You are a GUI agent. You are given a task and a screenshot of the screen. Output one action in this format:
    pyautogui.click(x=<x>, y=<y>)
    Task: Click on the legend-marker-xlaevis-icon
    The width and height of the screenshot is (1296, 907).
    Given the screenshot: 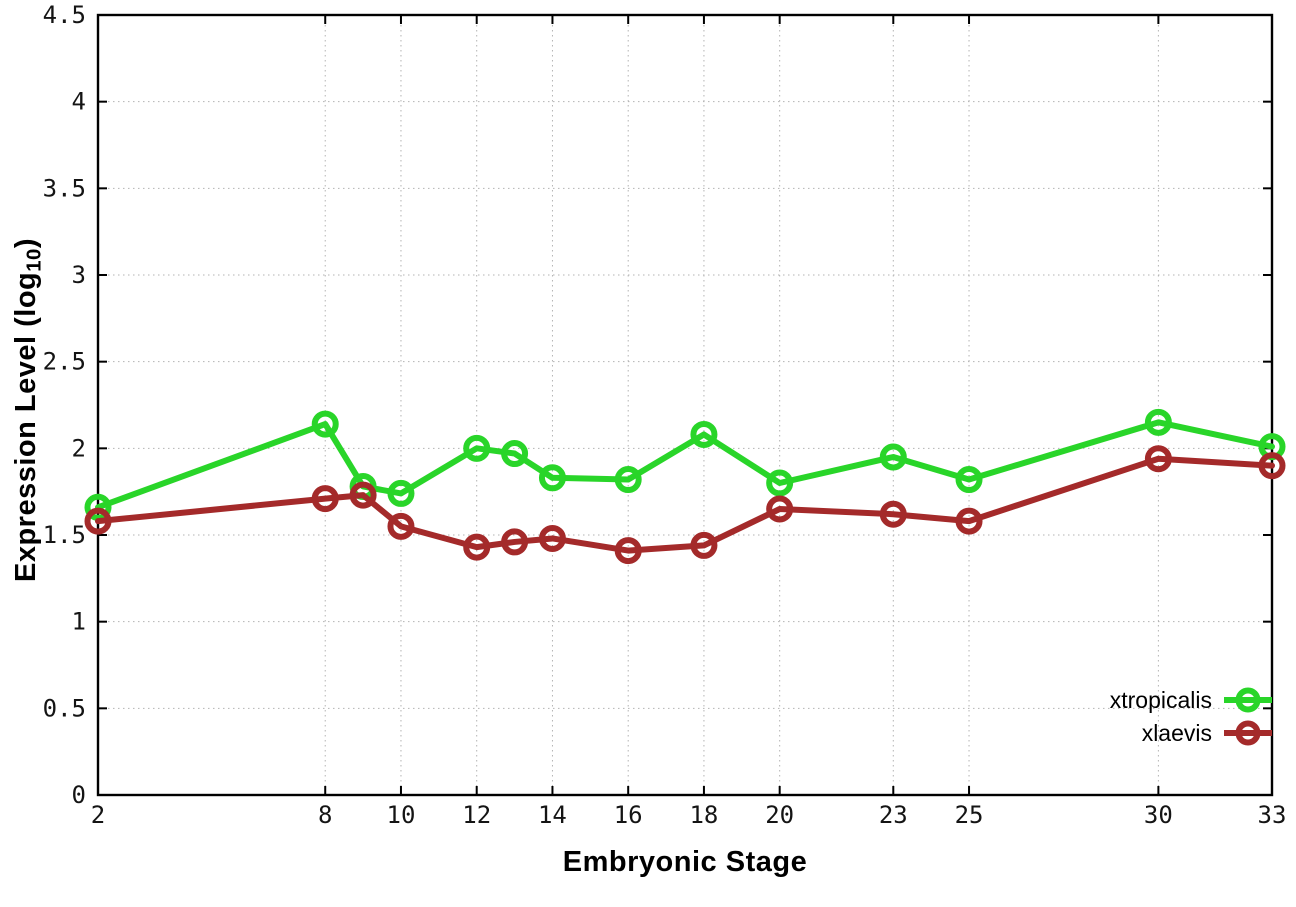 What is the action you would take?
    pyautogui.click(x=1248, y=733)
    